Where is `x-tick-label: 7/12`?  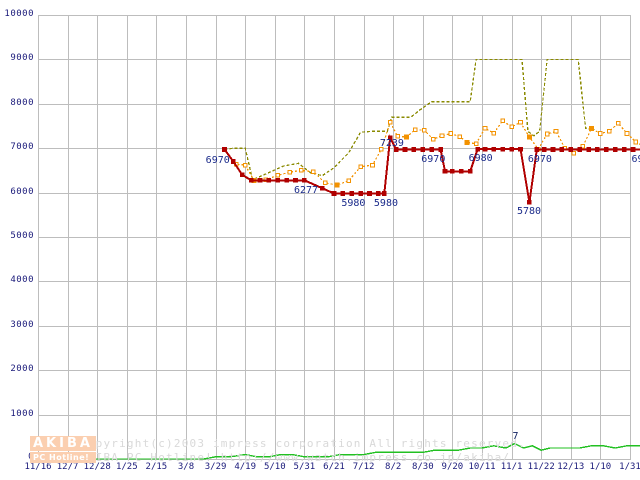 x-tick-label: 7/12 is located at coordinates (363, 467).